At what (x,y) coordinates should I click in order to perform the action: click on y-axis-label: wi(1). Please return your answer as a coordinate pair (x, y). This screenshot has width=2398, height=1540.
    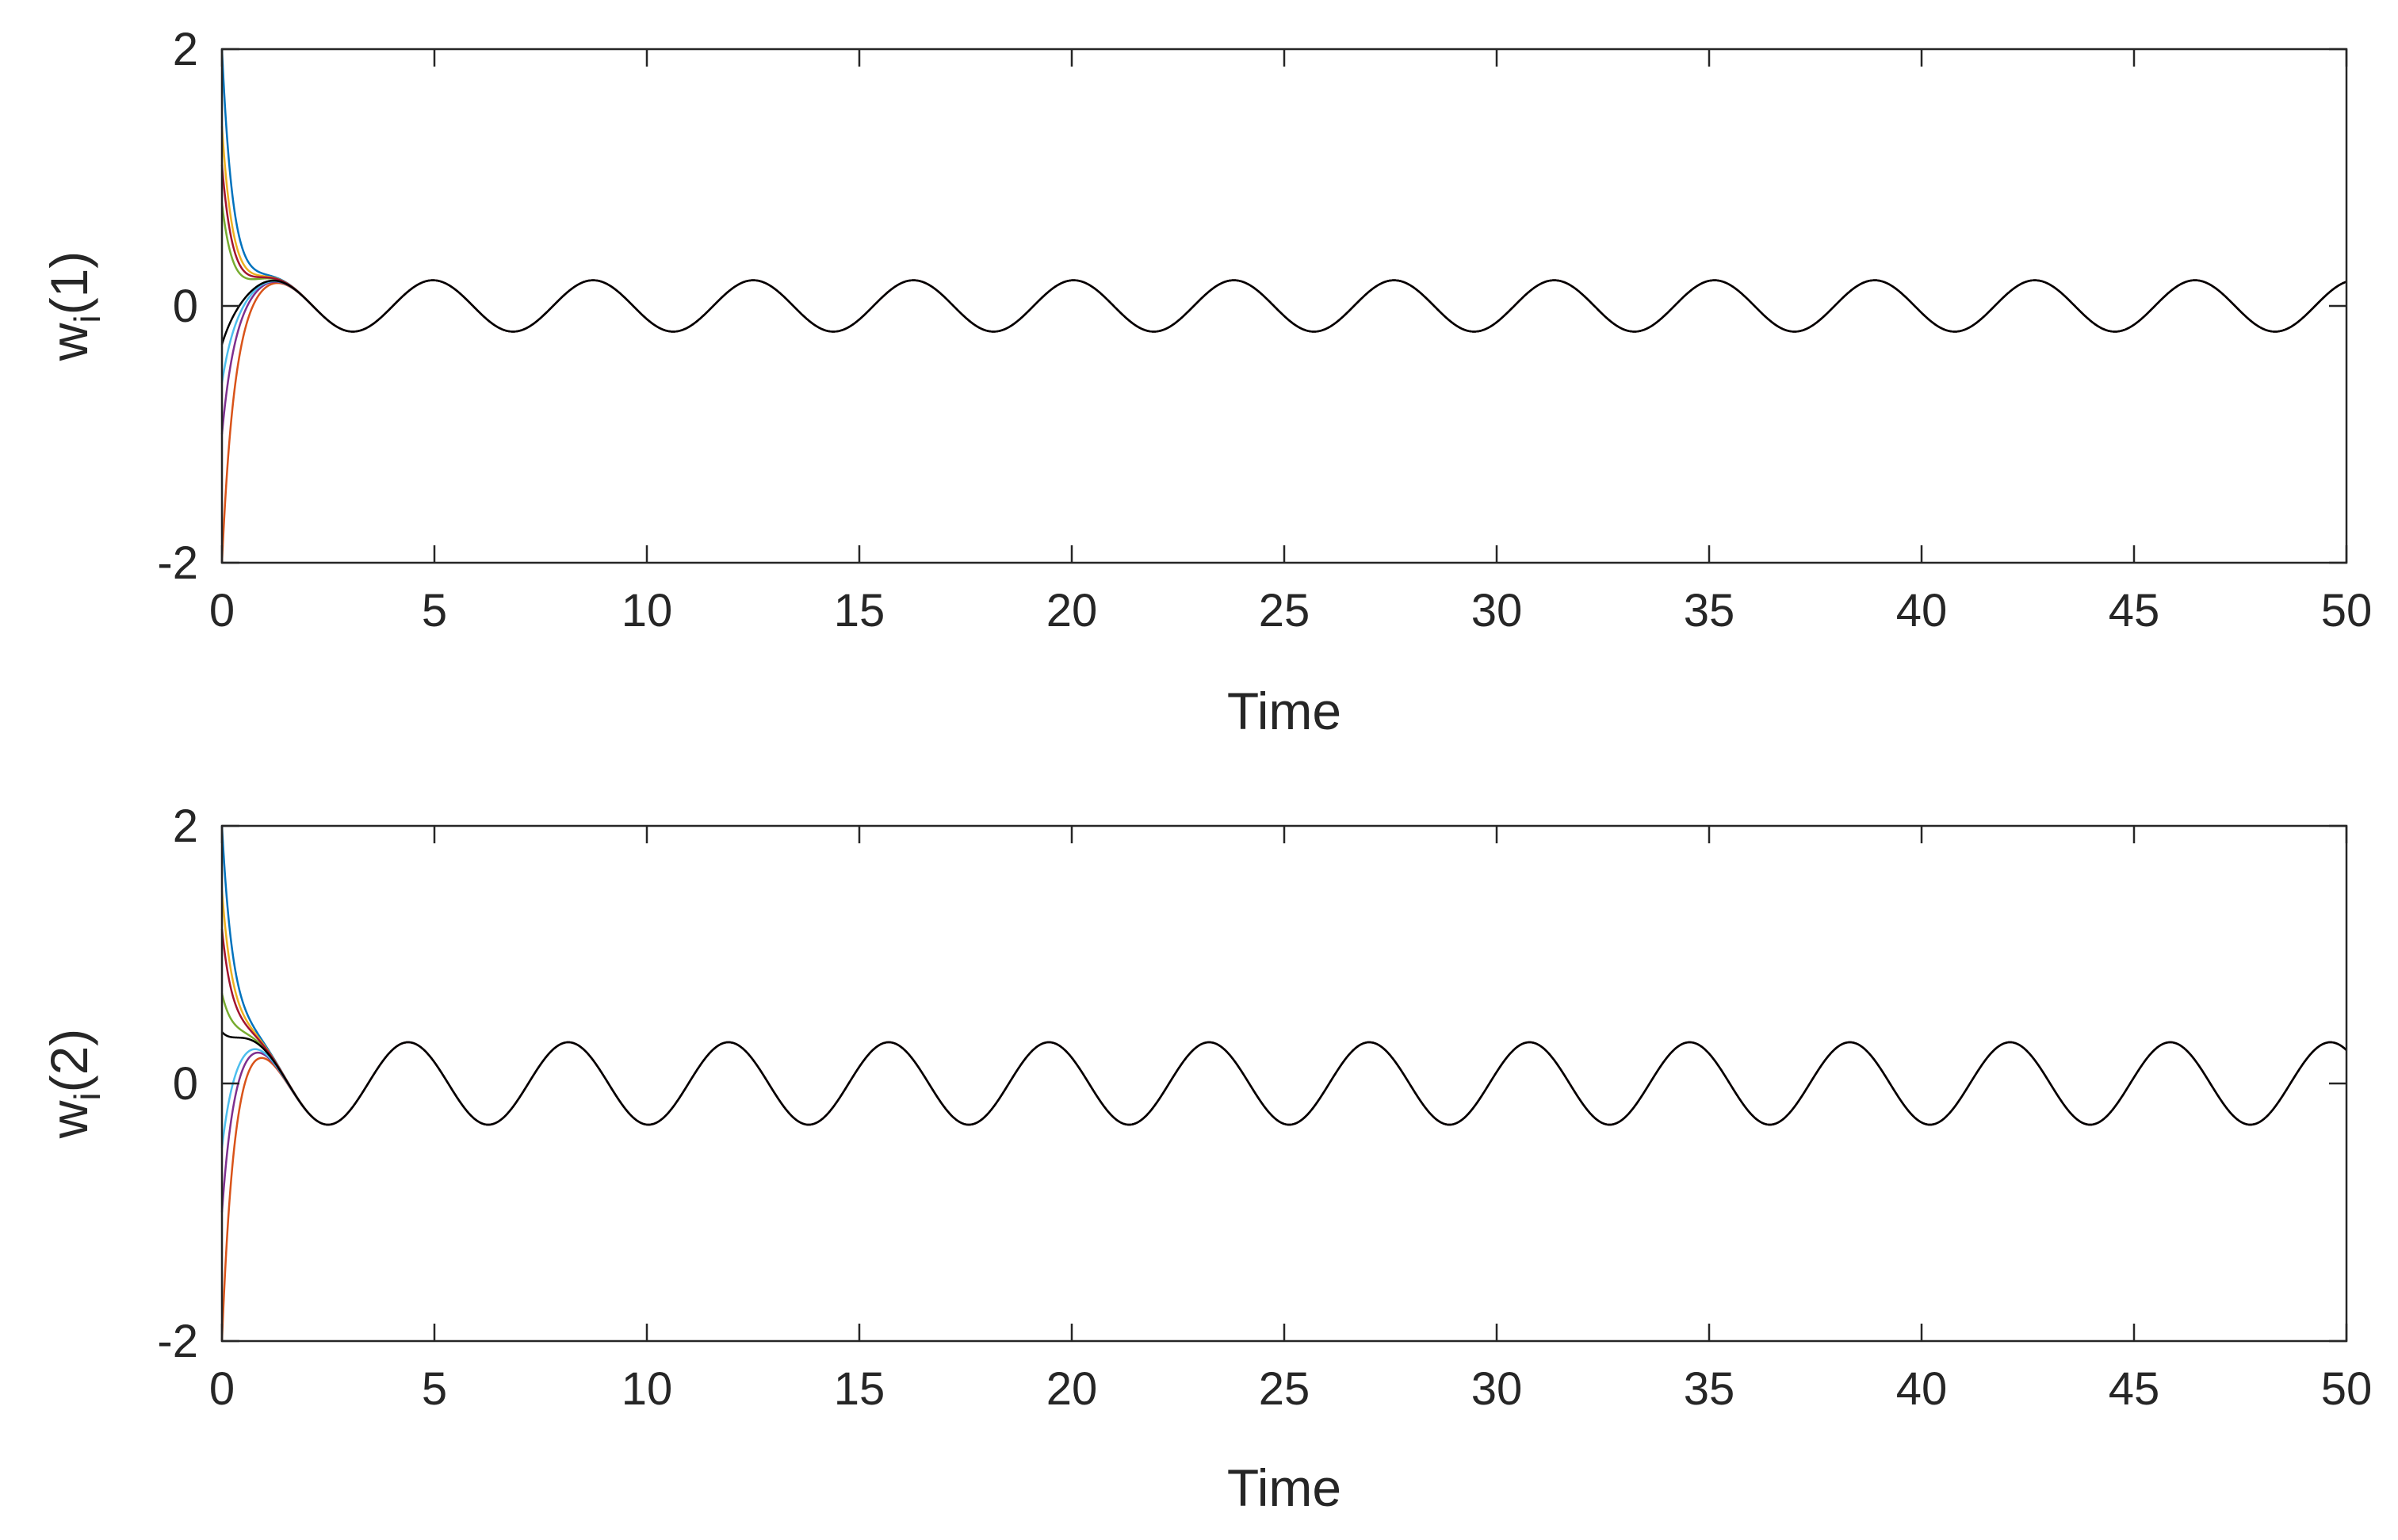
    Looking at the image, I should click on (74, 306).